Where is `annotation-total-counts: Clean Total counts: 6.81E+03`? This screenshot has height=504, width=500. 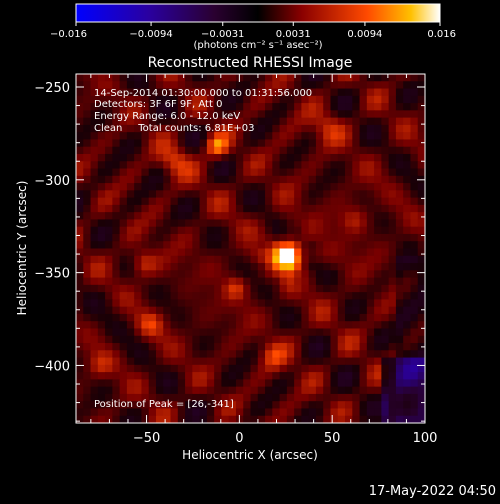 annotation-total-counts: Clean Total counts: 6.81E+03 is located at coordinates (174, 128).